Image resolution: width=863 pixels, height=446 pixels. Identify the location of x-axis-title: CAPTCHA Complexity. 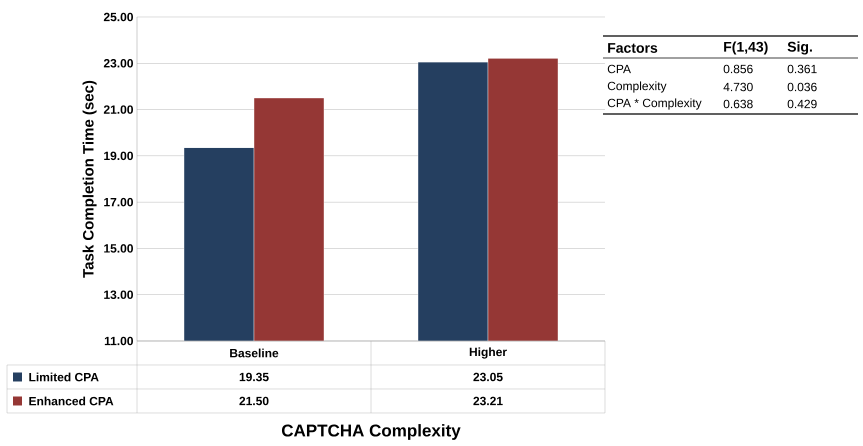
(371, 432).